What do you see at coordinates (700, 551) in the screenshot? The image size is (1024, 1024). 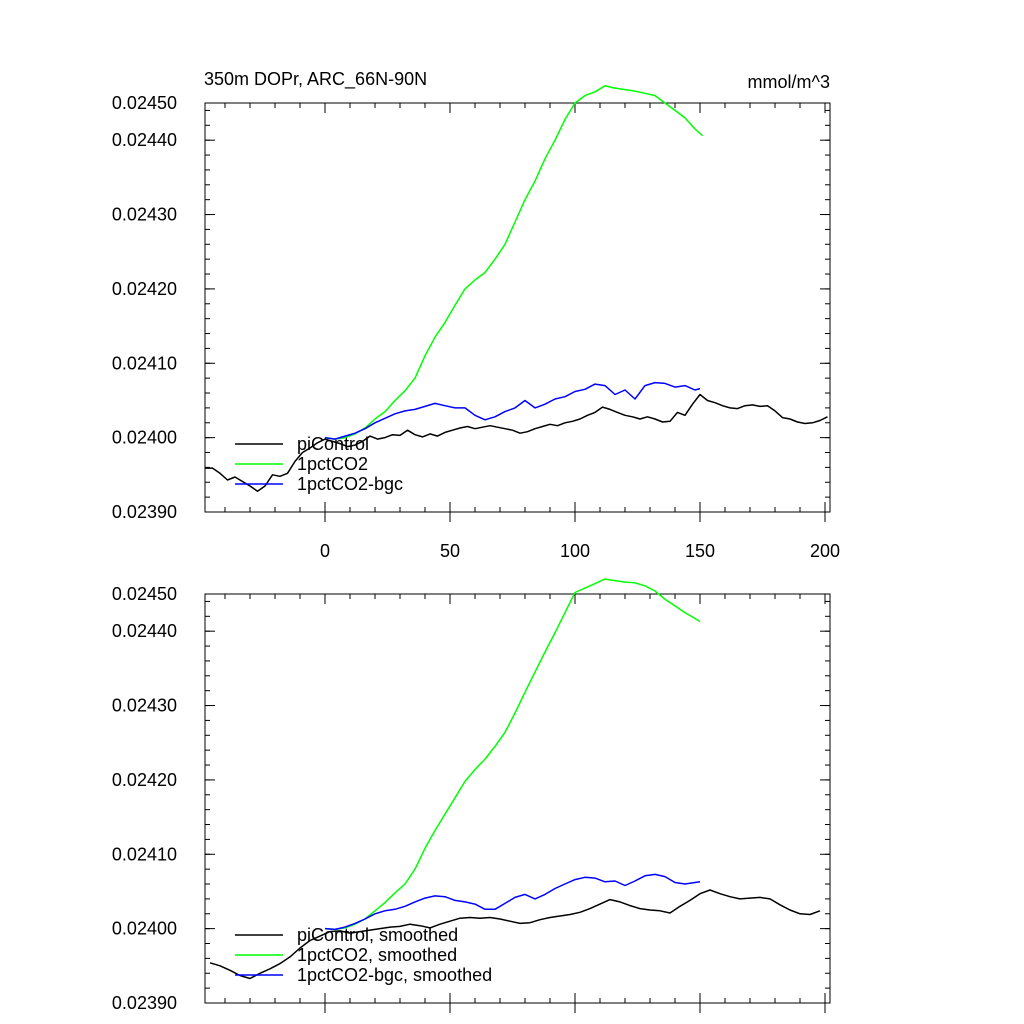 I see `x-tick-label: 150` at bounding box center [700, 551].